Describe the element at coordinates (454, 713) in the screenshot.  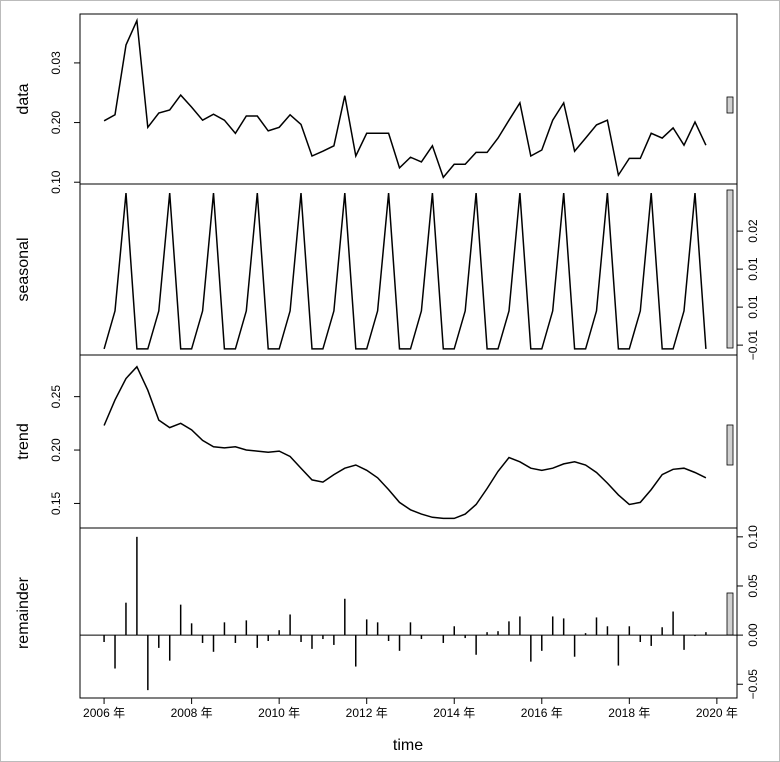
I see `x-tick-label: 2014 年` at that location.